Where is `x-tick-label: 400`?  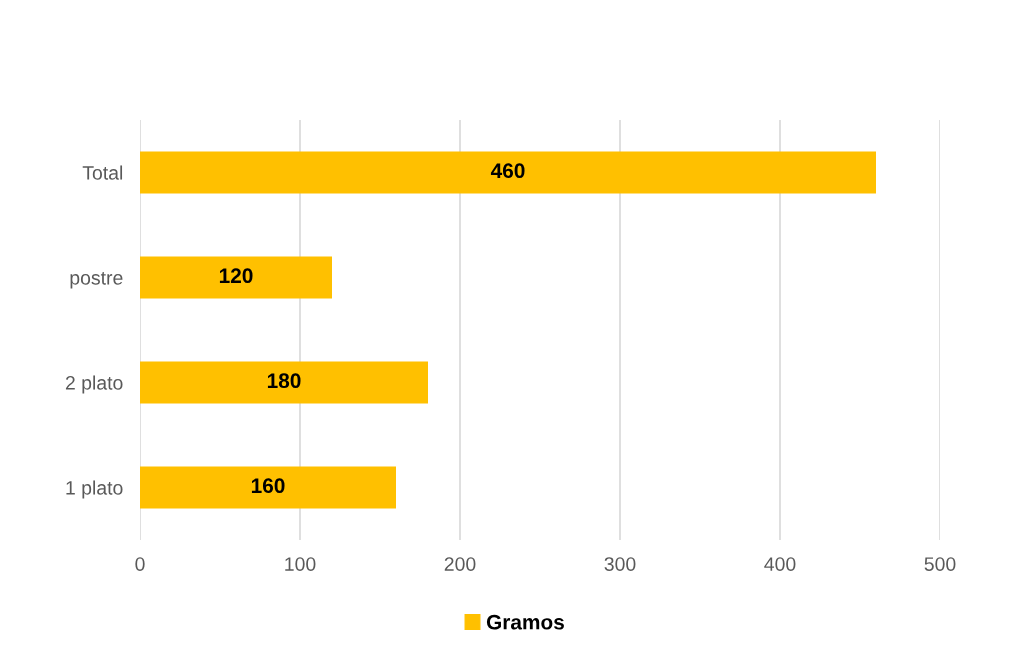
x-tick-label: 400 is located at coordinates (780, 564).